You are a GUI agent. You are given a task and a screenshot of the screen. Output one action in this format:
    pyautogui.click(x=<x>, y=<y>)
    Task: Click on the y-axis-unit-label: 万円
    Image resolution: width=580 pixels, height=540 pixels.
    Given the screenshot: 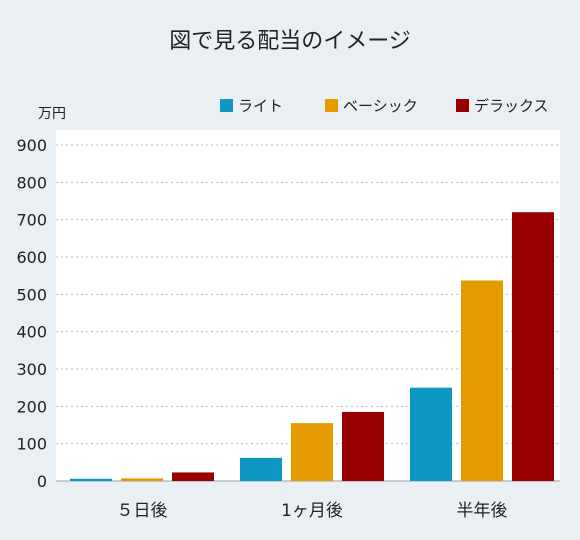 What is the action you would take?
    pyautogui.click(x=52, y=114)
    